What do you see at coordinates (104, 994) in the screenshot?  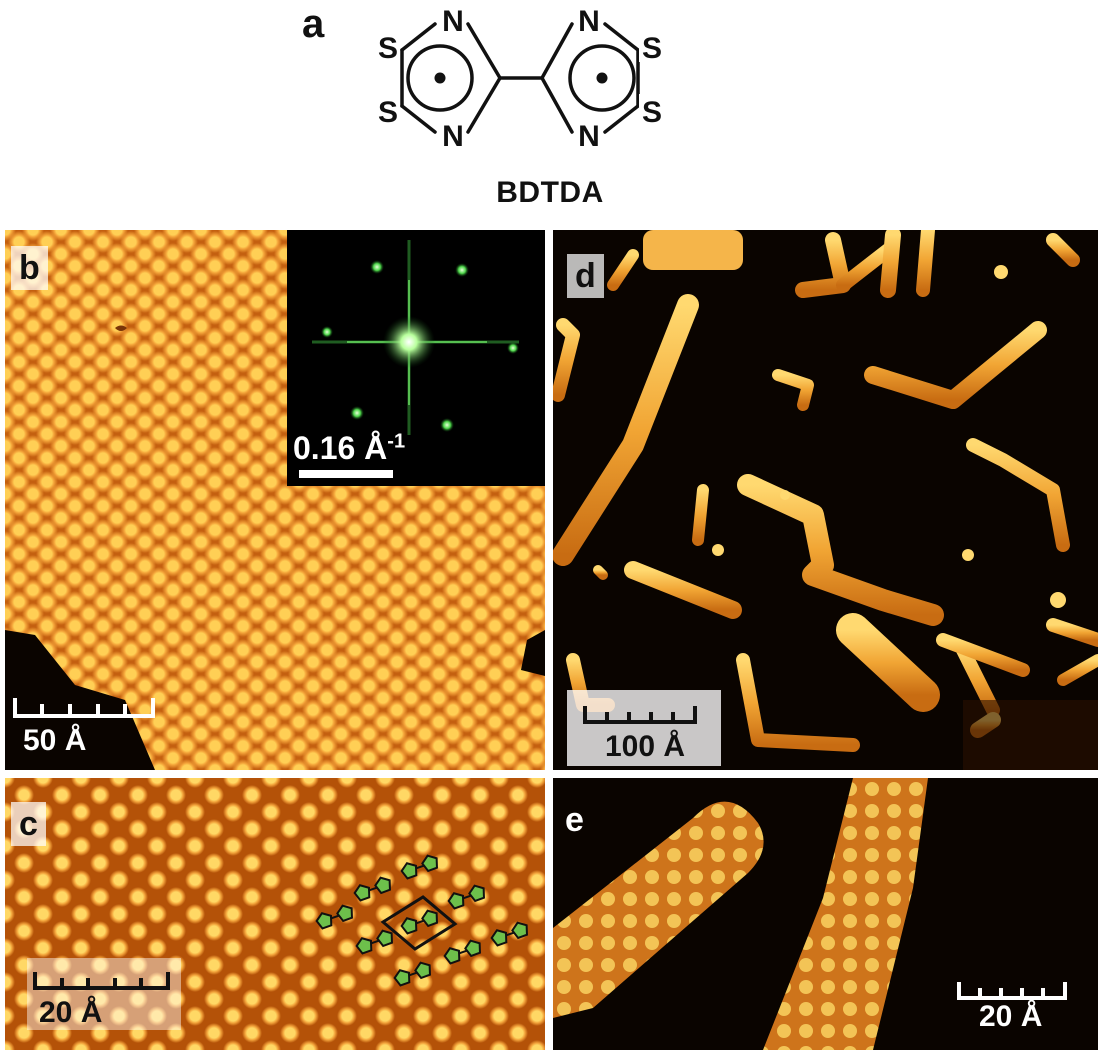 I see `scale-bar-c-bg` at bounding box center [104, 994].